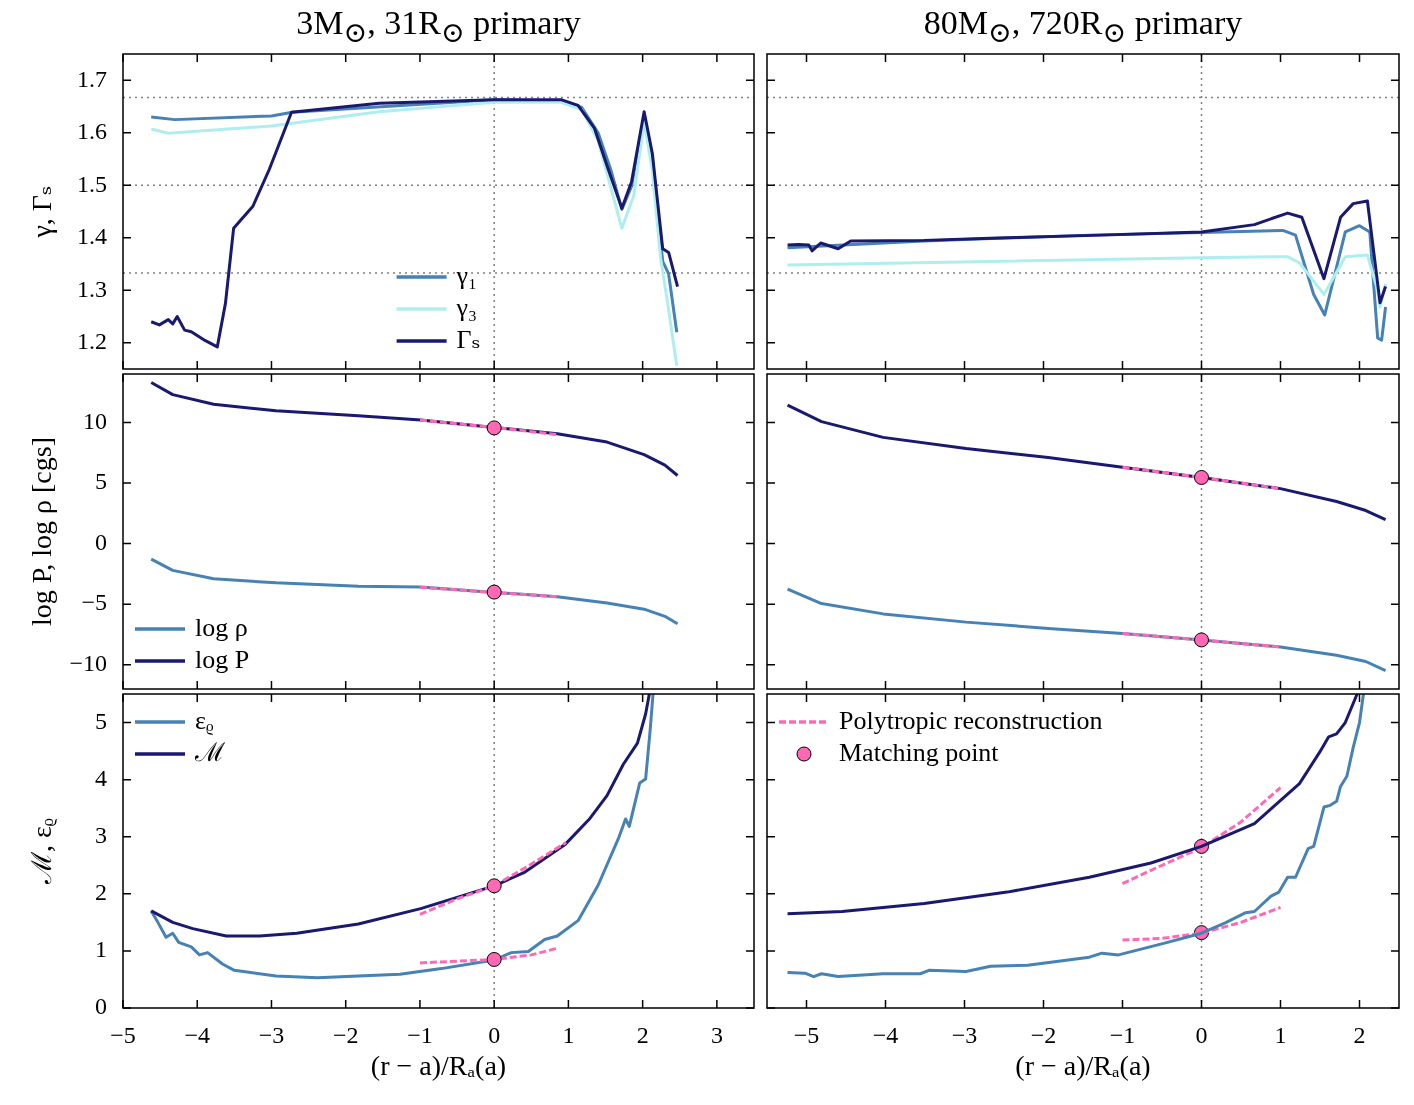 The height and width of the screenshot is (1105, 1414). I want to click on legend-label: log P, so click(222, 659).